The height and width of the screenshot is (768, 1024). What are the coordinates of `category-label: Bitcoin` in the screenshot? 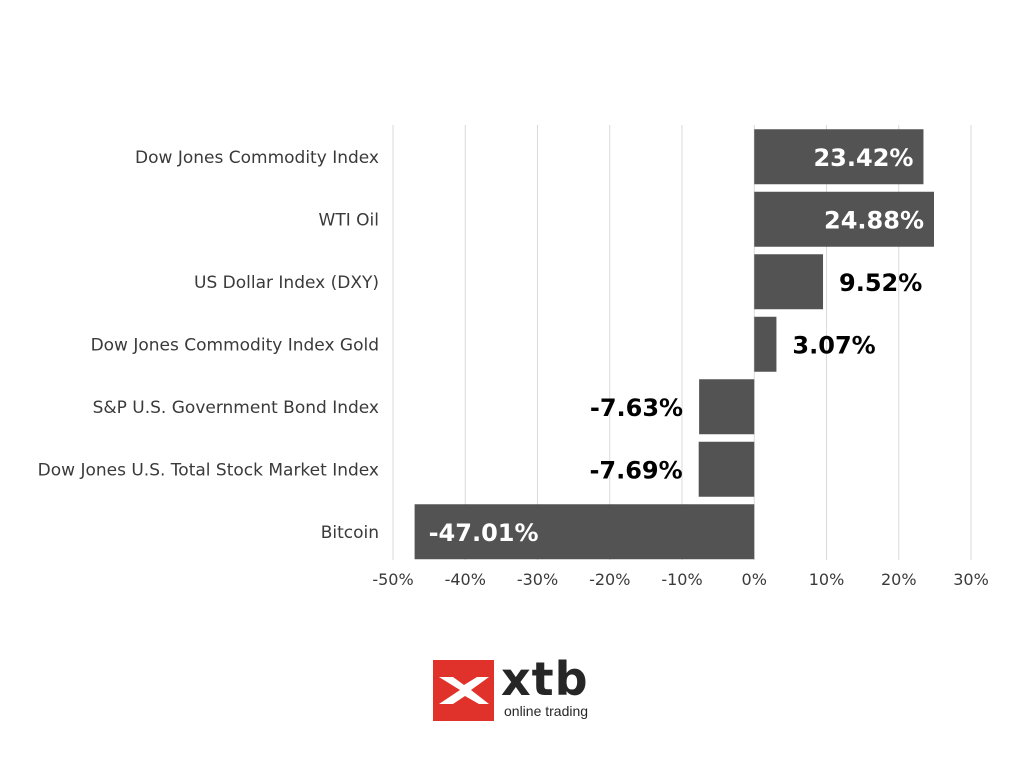 It's located at (350, 533).